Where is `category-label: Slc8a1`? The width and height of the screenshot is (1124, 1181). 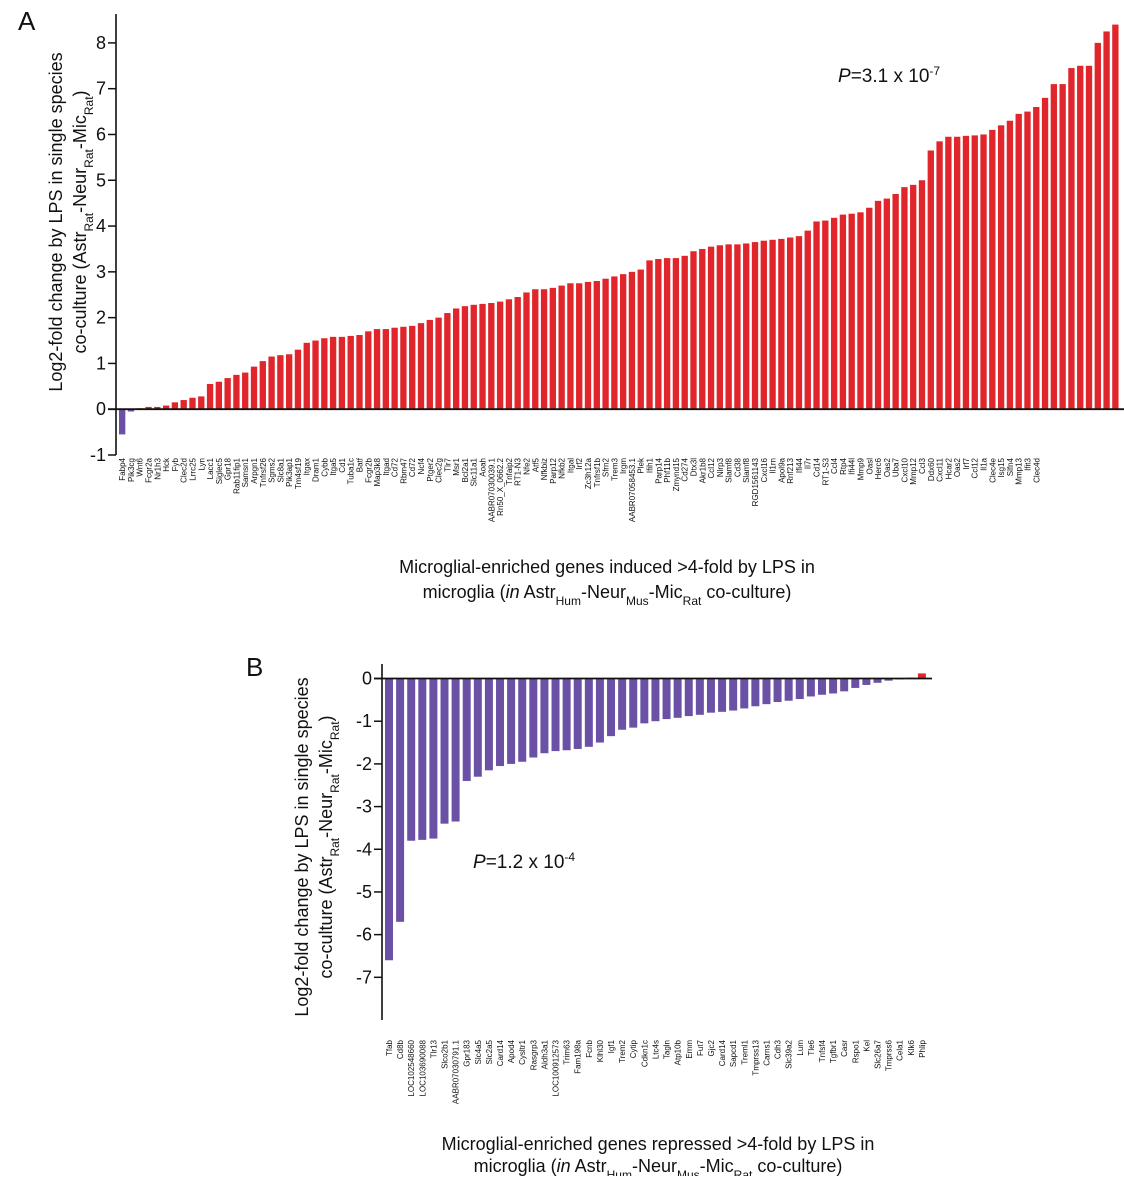
category-label: Slc8a1 is located at coordinates (280, 469).